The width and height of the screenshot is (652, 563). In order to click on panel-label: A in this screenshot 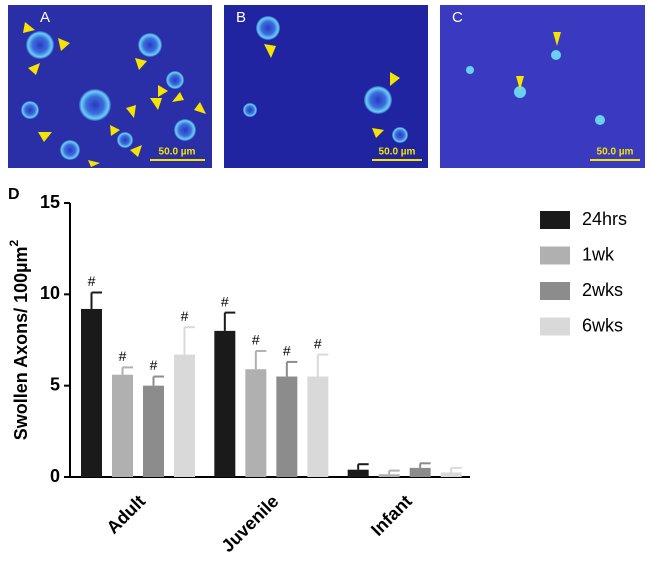, I will do `click(45, 17)`.